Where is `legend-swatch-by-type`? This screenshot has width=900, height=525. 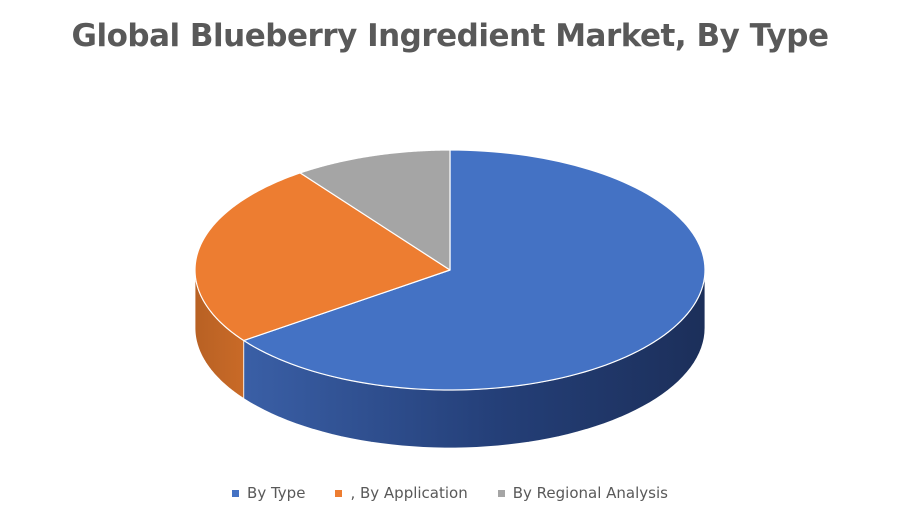
legend-swatch-by-type is located at coordinates (236, 493).